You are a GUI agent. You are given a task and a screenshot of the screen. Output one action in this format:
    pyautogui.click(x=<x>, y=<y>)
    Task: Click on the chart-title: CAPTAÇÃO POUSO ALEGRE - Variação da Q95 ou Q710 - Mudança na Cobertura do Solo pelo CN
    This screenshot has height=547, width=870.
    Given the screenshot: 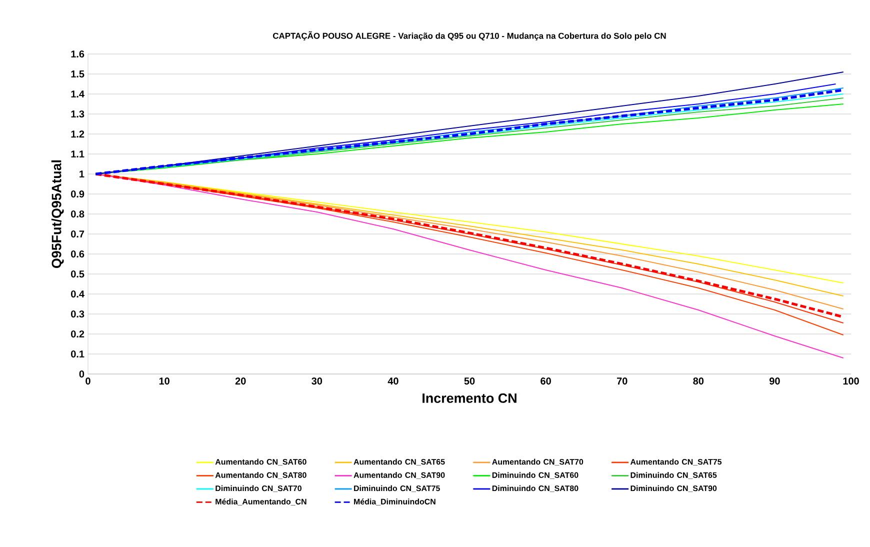 What is the action you would take?
    pyautogui.click(x=469, y=36)
    